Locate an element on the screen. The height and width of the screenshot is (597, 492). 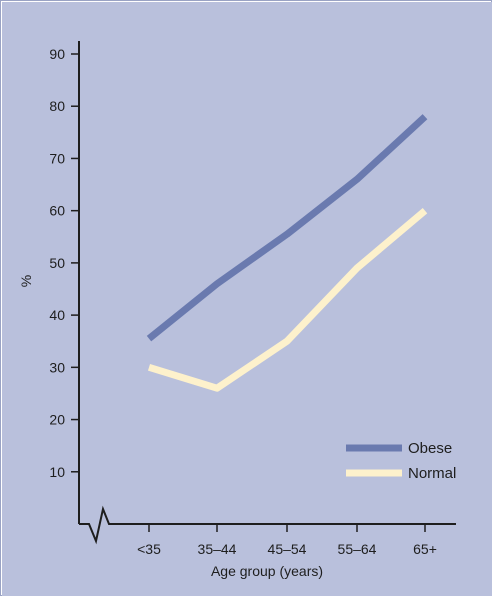
y-tick-label: 20 is located at coordinates (57, 420).